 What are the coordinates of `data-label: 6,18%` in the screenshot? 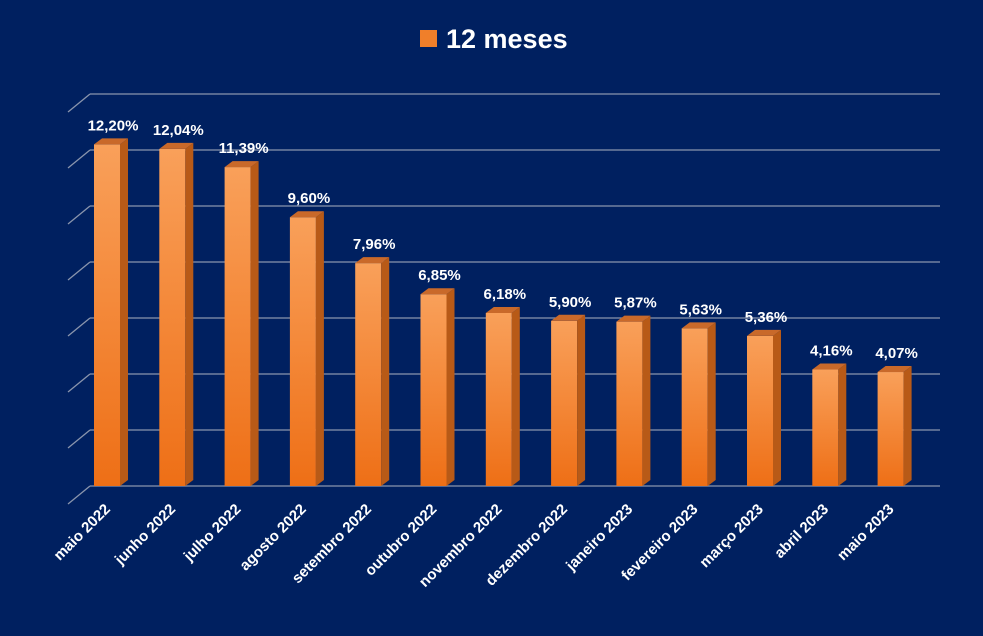 It's located at (505, 294).